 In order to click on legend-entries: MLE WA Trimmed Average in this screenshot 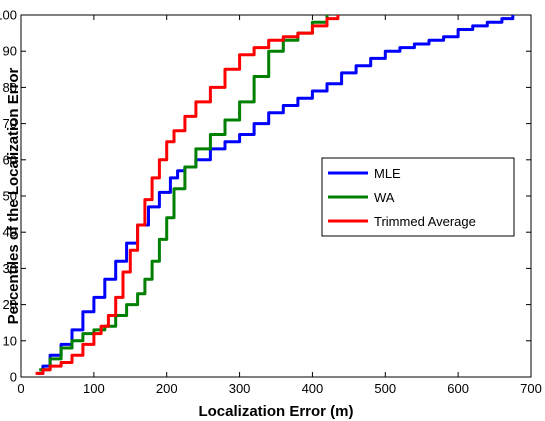, I will do `click(402, 197)`.